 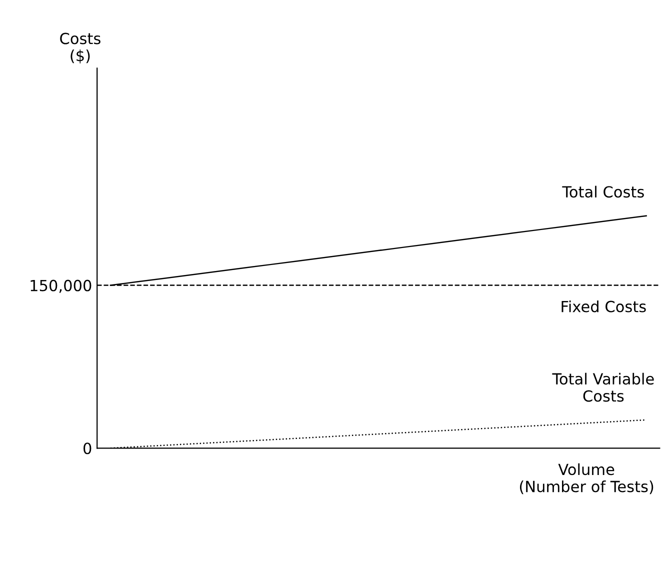 What do you see at coordinates (604, 306) in the screenshot?
I see `ref-line-label: Fixed Costs` at bounding box center [604, 306].